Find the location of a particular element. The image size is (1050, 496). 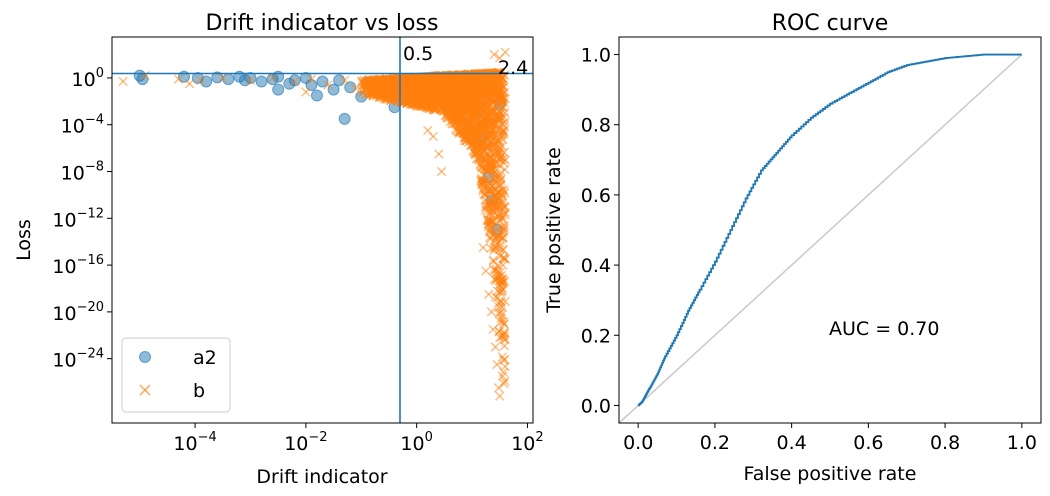

left-x-tick-label: 10⁰ is located at coordinates (416, 442).